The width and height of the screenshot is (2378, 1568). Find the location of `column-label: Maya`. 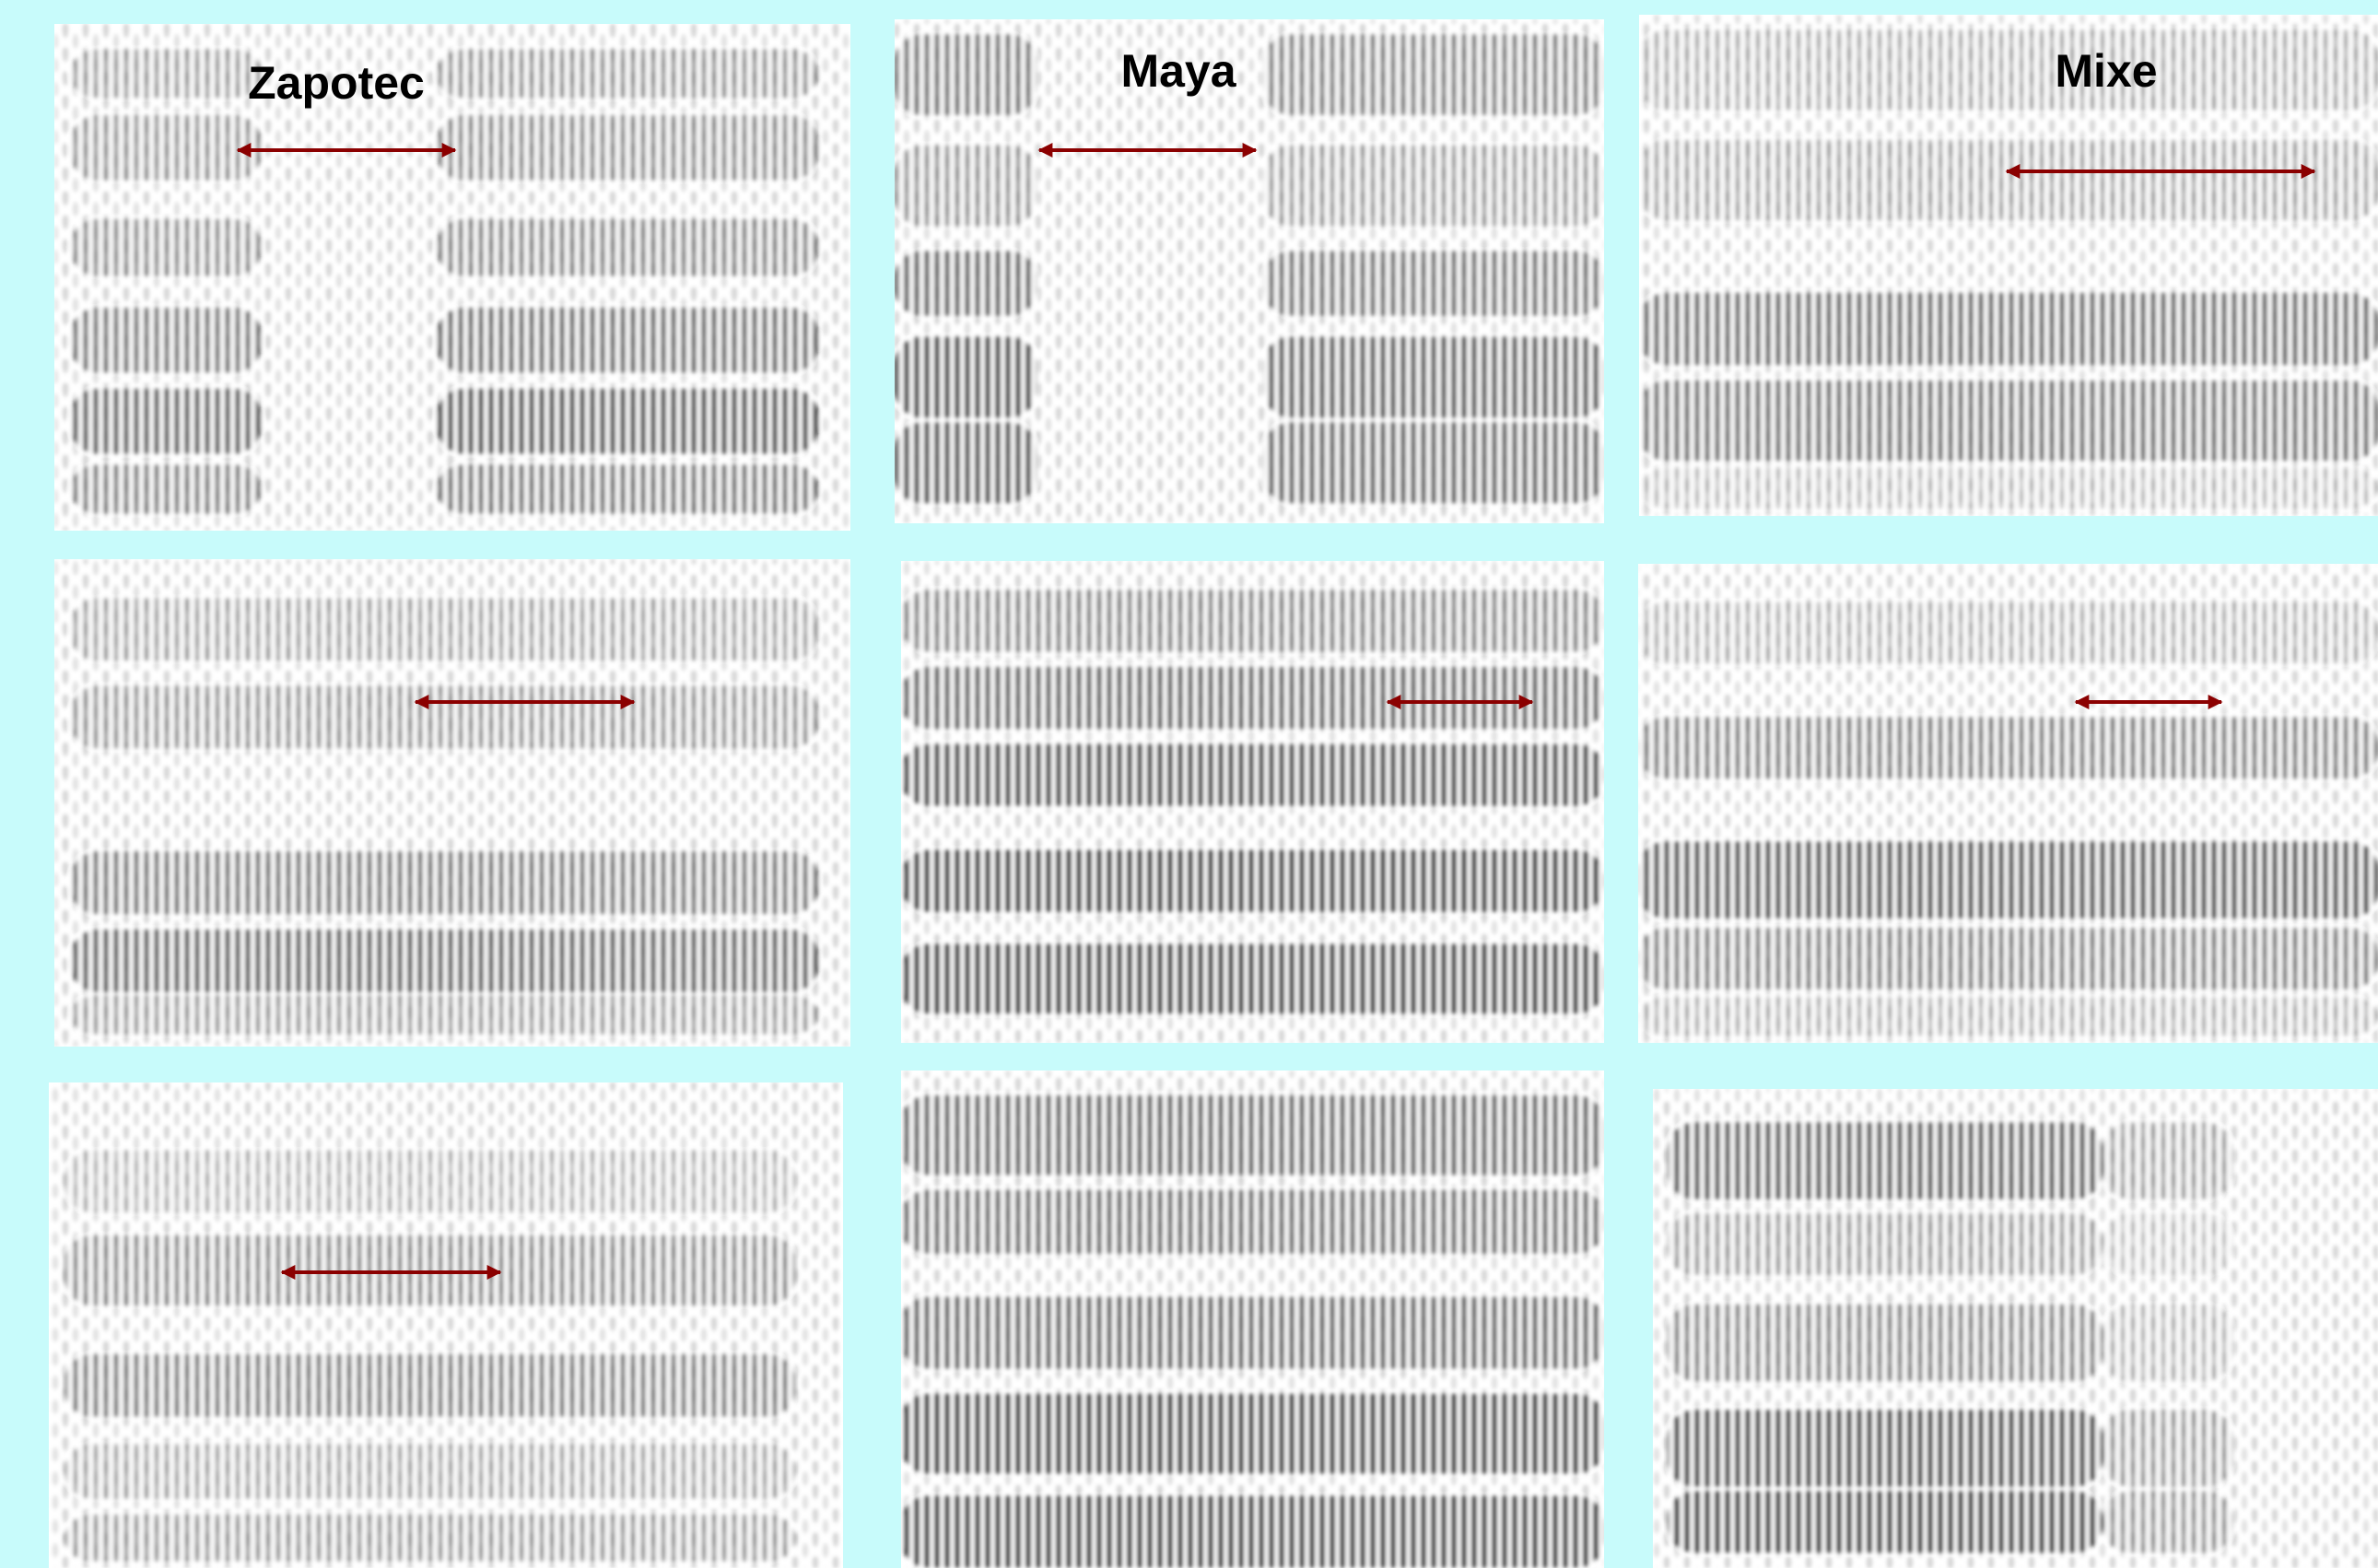

column-label: Maya is located at coordinates (1178, 71).